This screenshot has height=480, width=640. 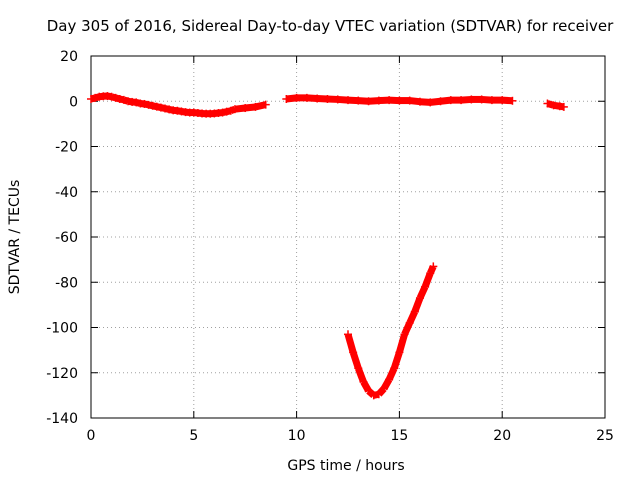 What do you see at coordinates (66, 283) in the screenshot?
I see `y-tick-label: -80` at bounding box center [66, 283].